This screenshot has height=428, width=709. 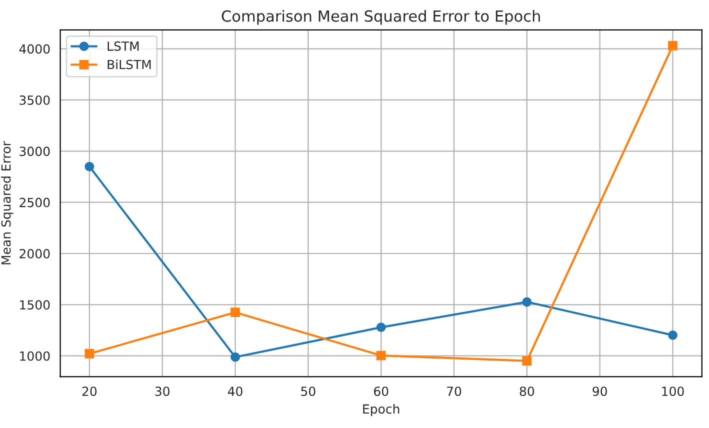 What do you see at coordinates (454, 391) in the screenshot?
I see `x-tick-label: 70` at bounding box center [454, 391].